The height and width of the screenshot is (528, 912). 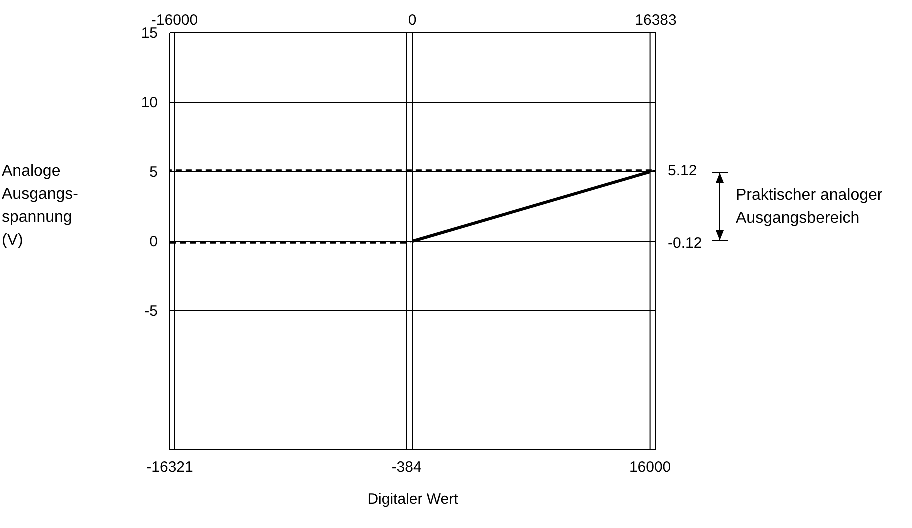 What do you see at coordinates (154, 172) in the screenshot?
I see `y-tick-label: 5` at bounding box center [154, 172].